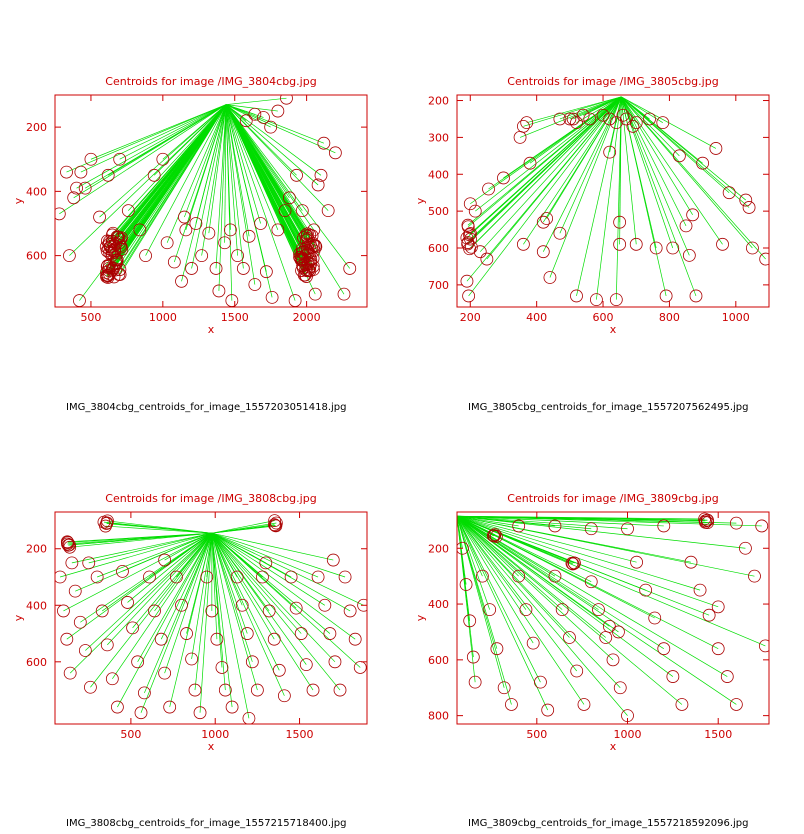 This screenshot has width=804, height=834. What do you see at coordinates (438, 604) in the screenshot?
I see `y-tick-label: 400` at bounding box center [438, 604].